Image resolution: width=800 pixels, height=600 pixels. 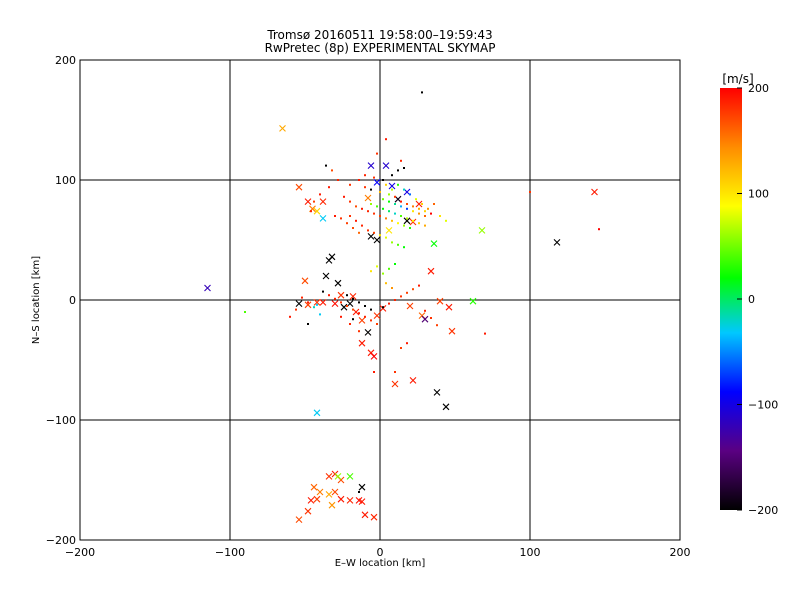 What do you see at coordinates (80, 552) in the screenshot?
I see `x-tick-label: −200` at bounding box center [80, 552].